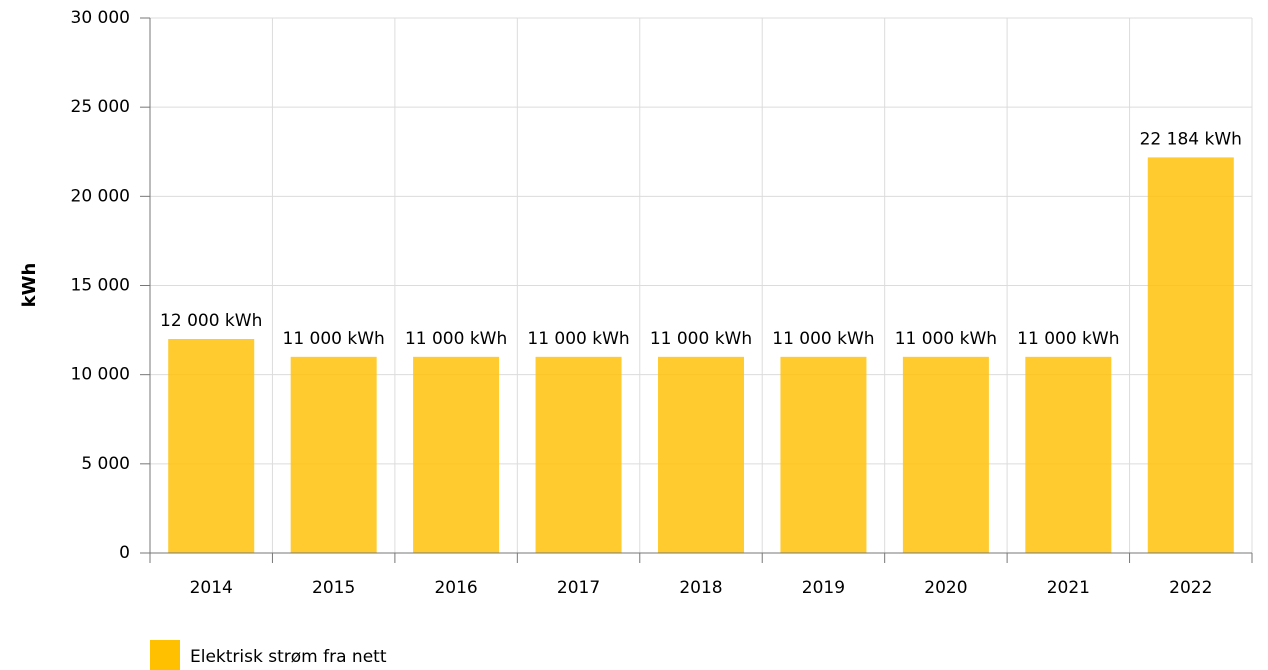 This screenshot has width=1268, height=670. Describe the element at coordinates (333, 588) in the screenshot. I see `x-tick-label: 2015` at that location.